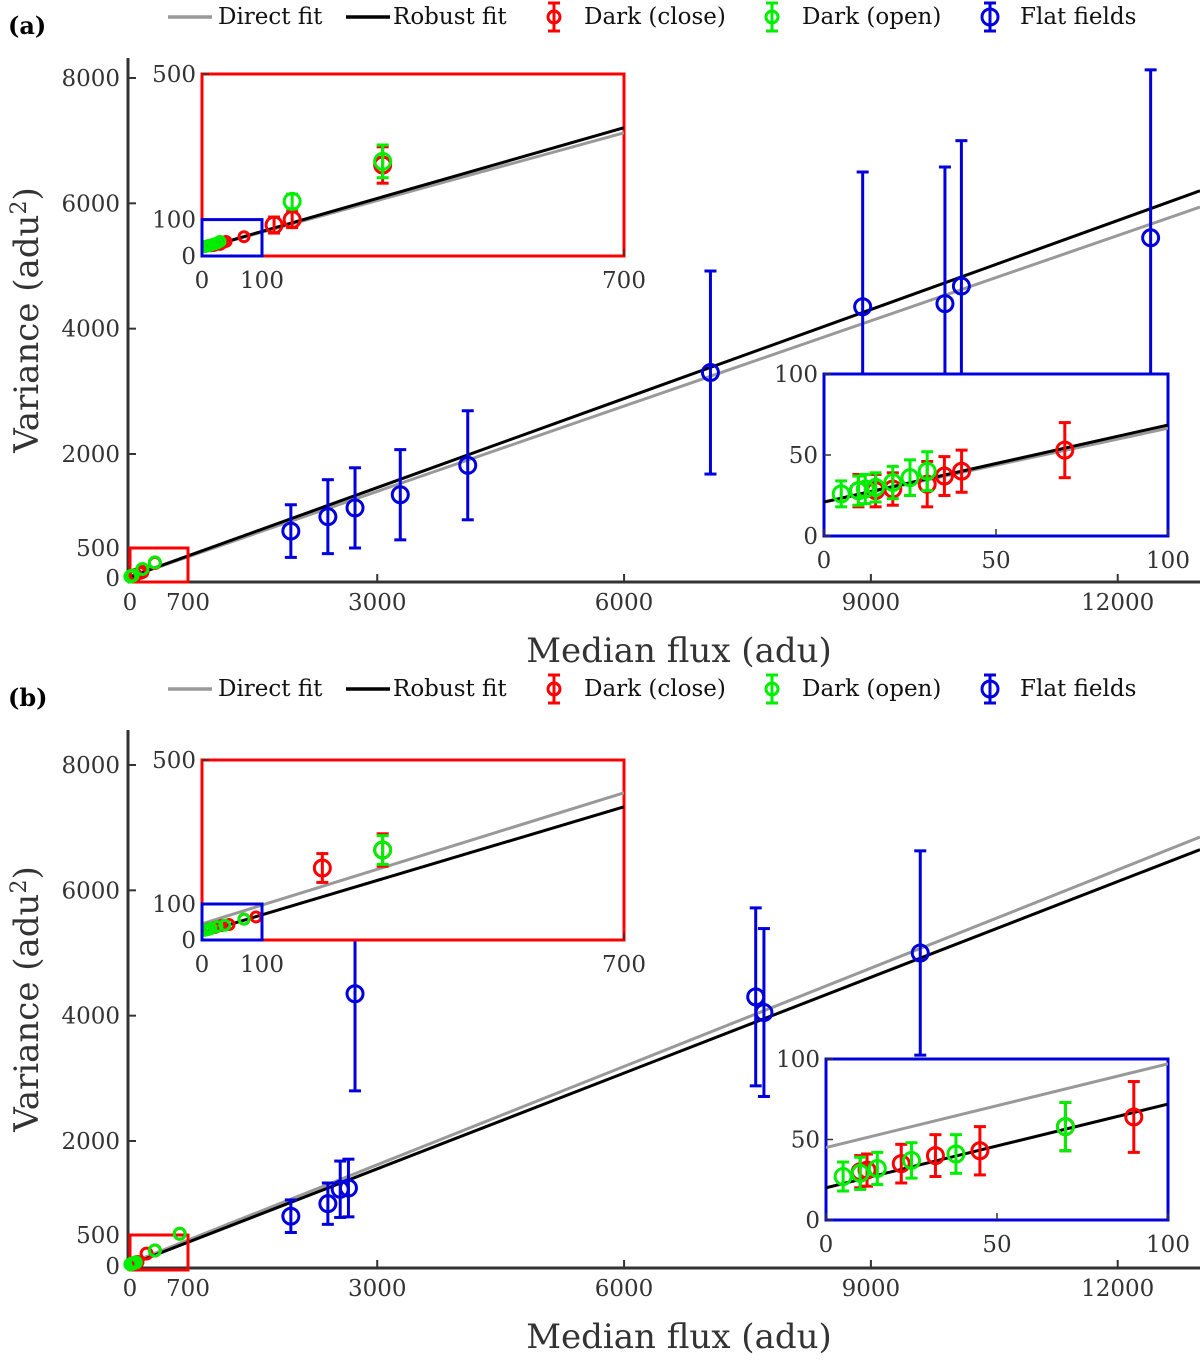 Image resolution: width=1200 pixels, height=1363 pixels. I want to click on inset-y-tick-label: 0, so click(188, 941).